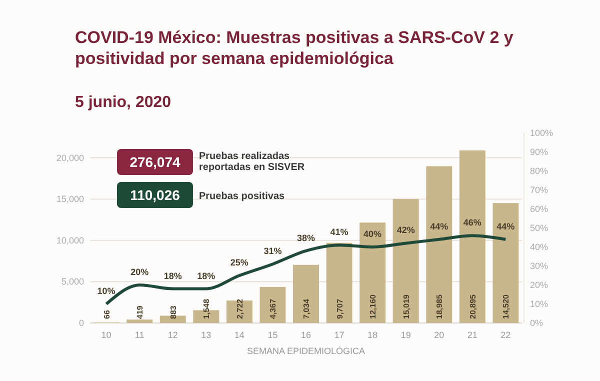 This screenshot has width=600, height=381. Describe the element at coordinates (107, 314) in the screenshot. I see `data-label: 66` at that location.